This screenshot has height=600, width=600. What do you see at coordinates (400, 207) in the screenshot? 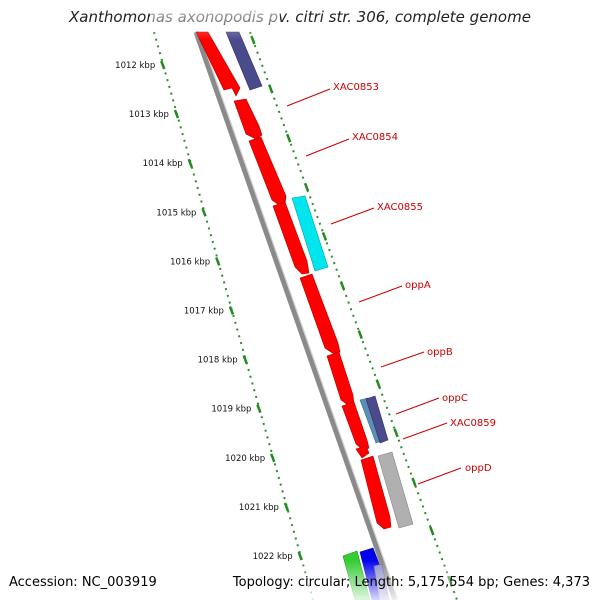
I see `gene-label-xac0855: XAC0855` at bounding box center [400, 207].